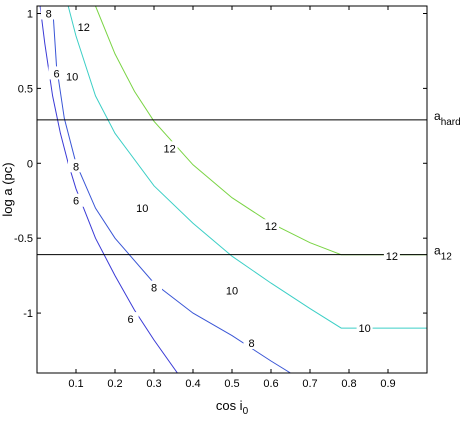 The image size is (460, 421). Describe the element at coordinates (25, 89) in the screenshot. I see `y-tick-label: 0.5` at that location.